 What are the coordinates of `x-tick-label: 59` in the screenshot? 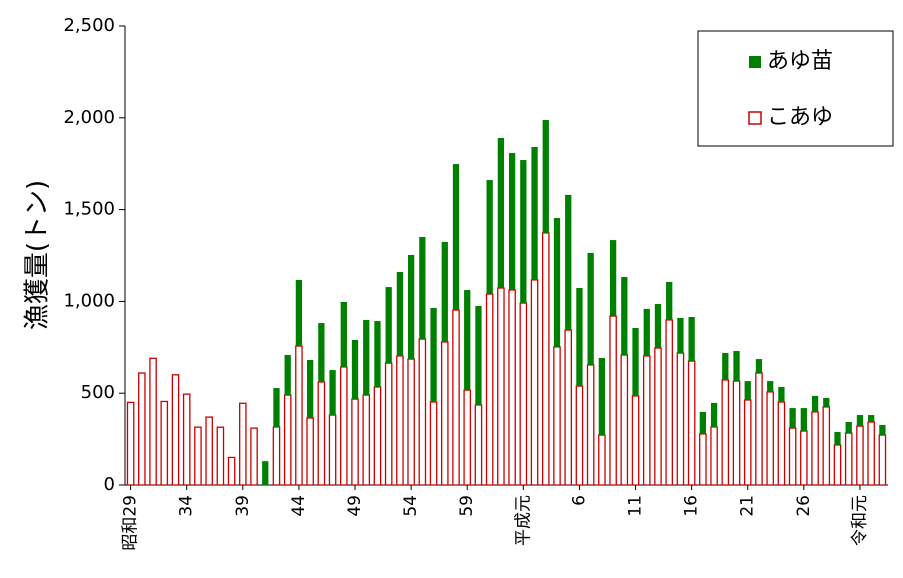 It's located at (467, 506).